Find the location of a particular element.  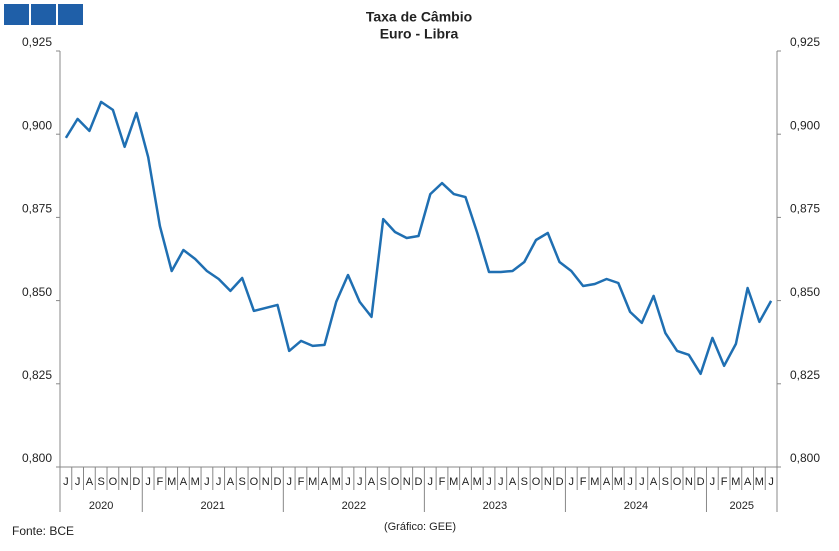

year-label: 2023 is located at coordinates (495, 506).